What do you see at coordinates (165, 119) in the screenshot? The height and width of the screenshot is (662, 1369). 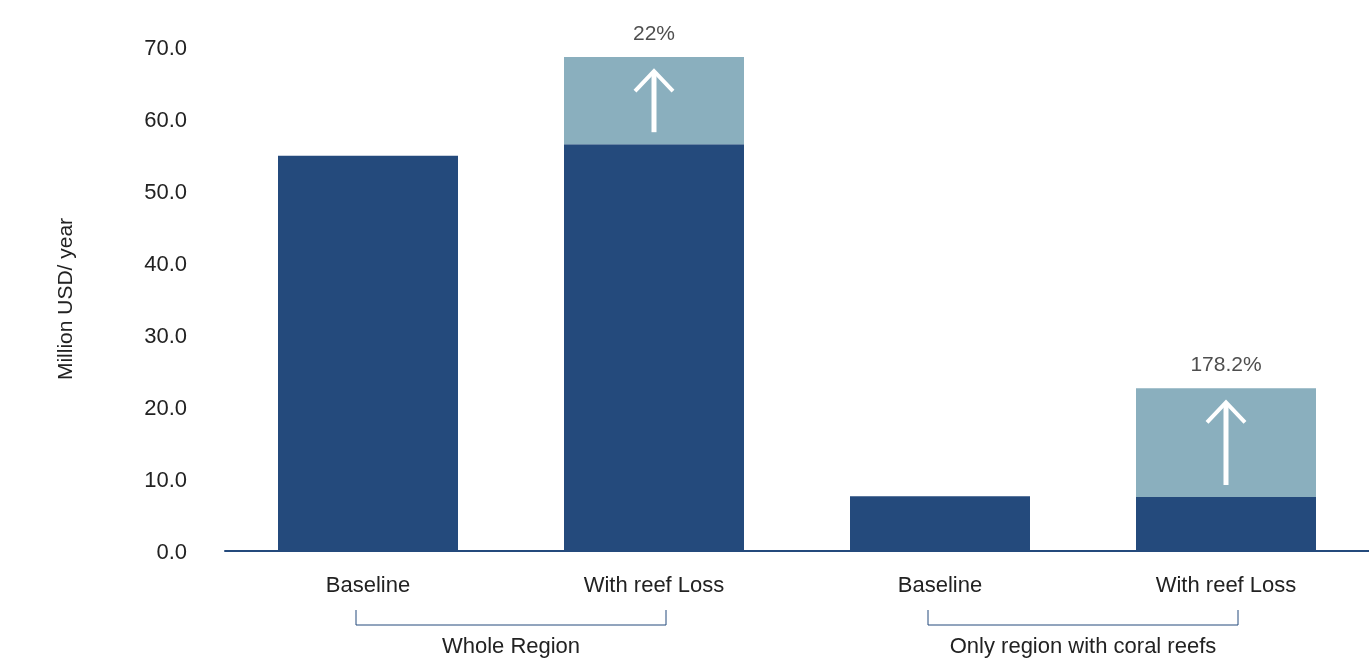 I see `y-tick-label: 60.0` at bounding box center [165, 119].